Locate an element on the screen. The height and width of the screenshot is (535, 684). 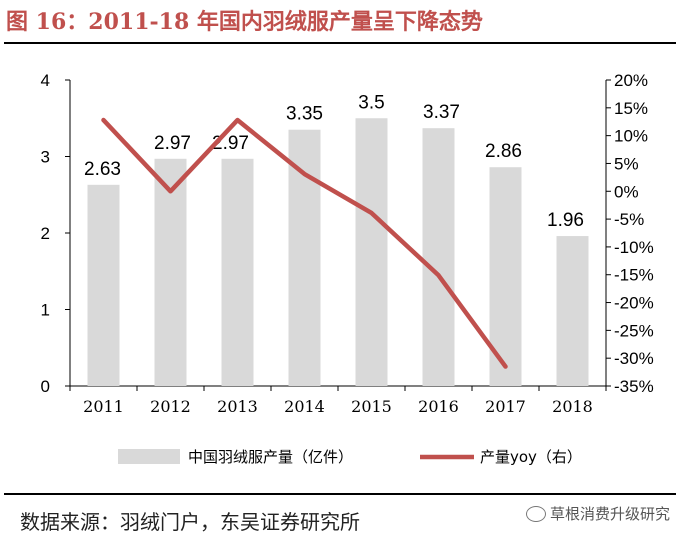
x-tick-label: 2017 is located at coordinates (505, 406).